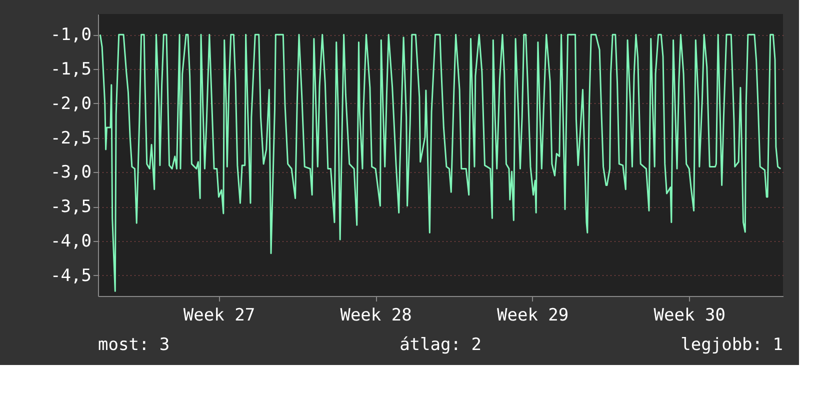  I want to click on x-tick-label: Week 29, so click(533, 316).